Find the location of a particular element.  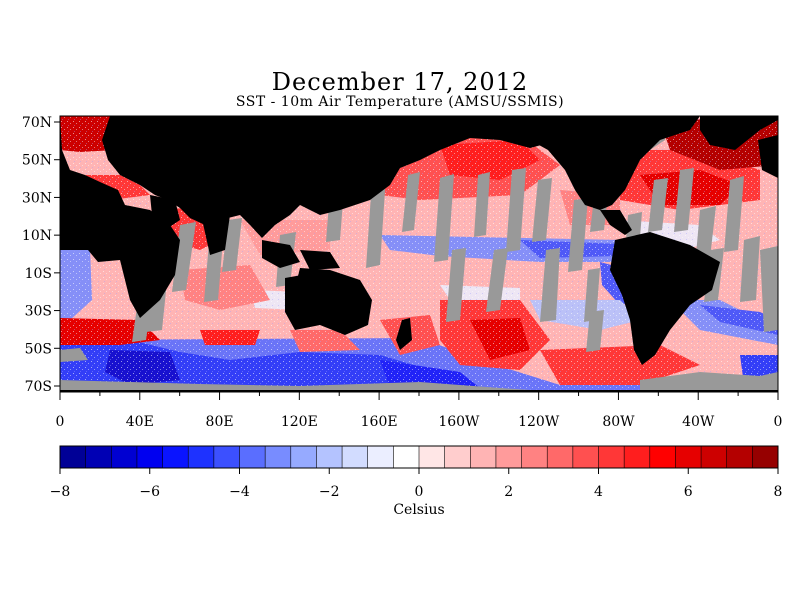

colorbar-tick-label: −2 is located at coordinates (329, 492).